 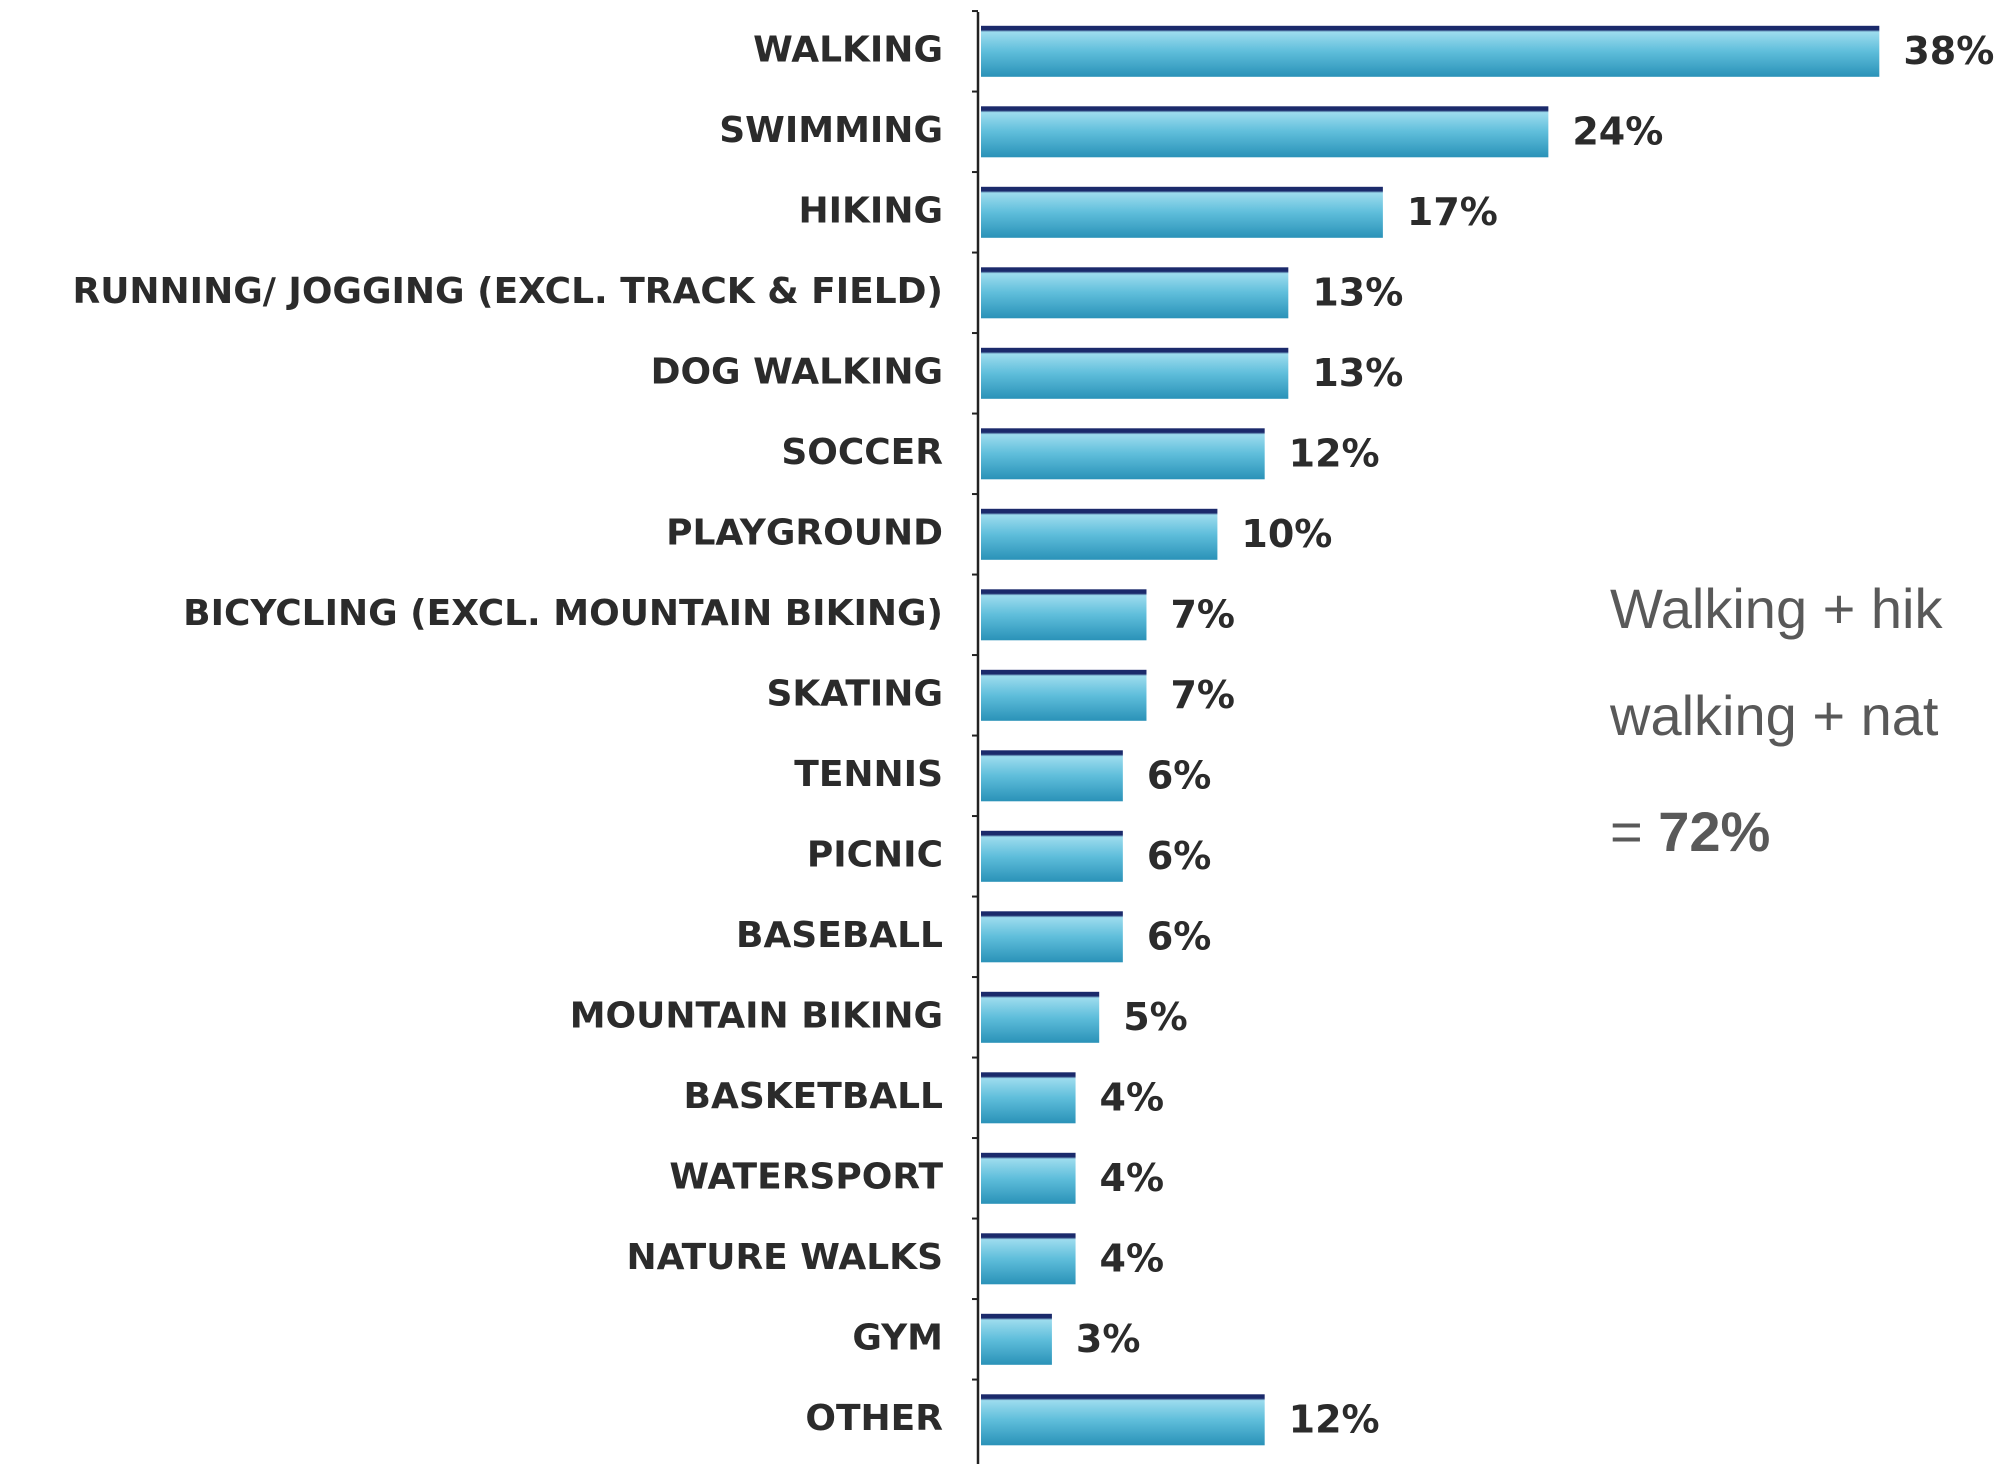 I want to click on category-label: RUNNING/ JOGGING (EXCL. TRACK & FIELD), so click(x=507, y=291).